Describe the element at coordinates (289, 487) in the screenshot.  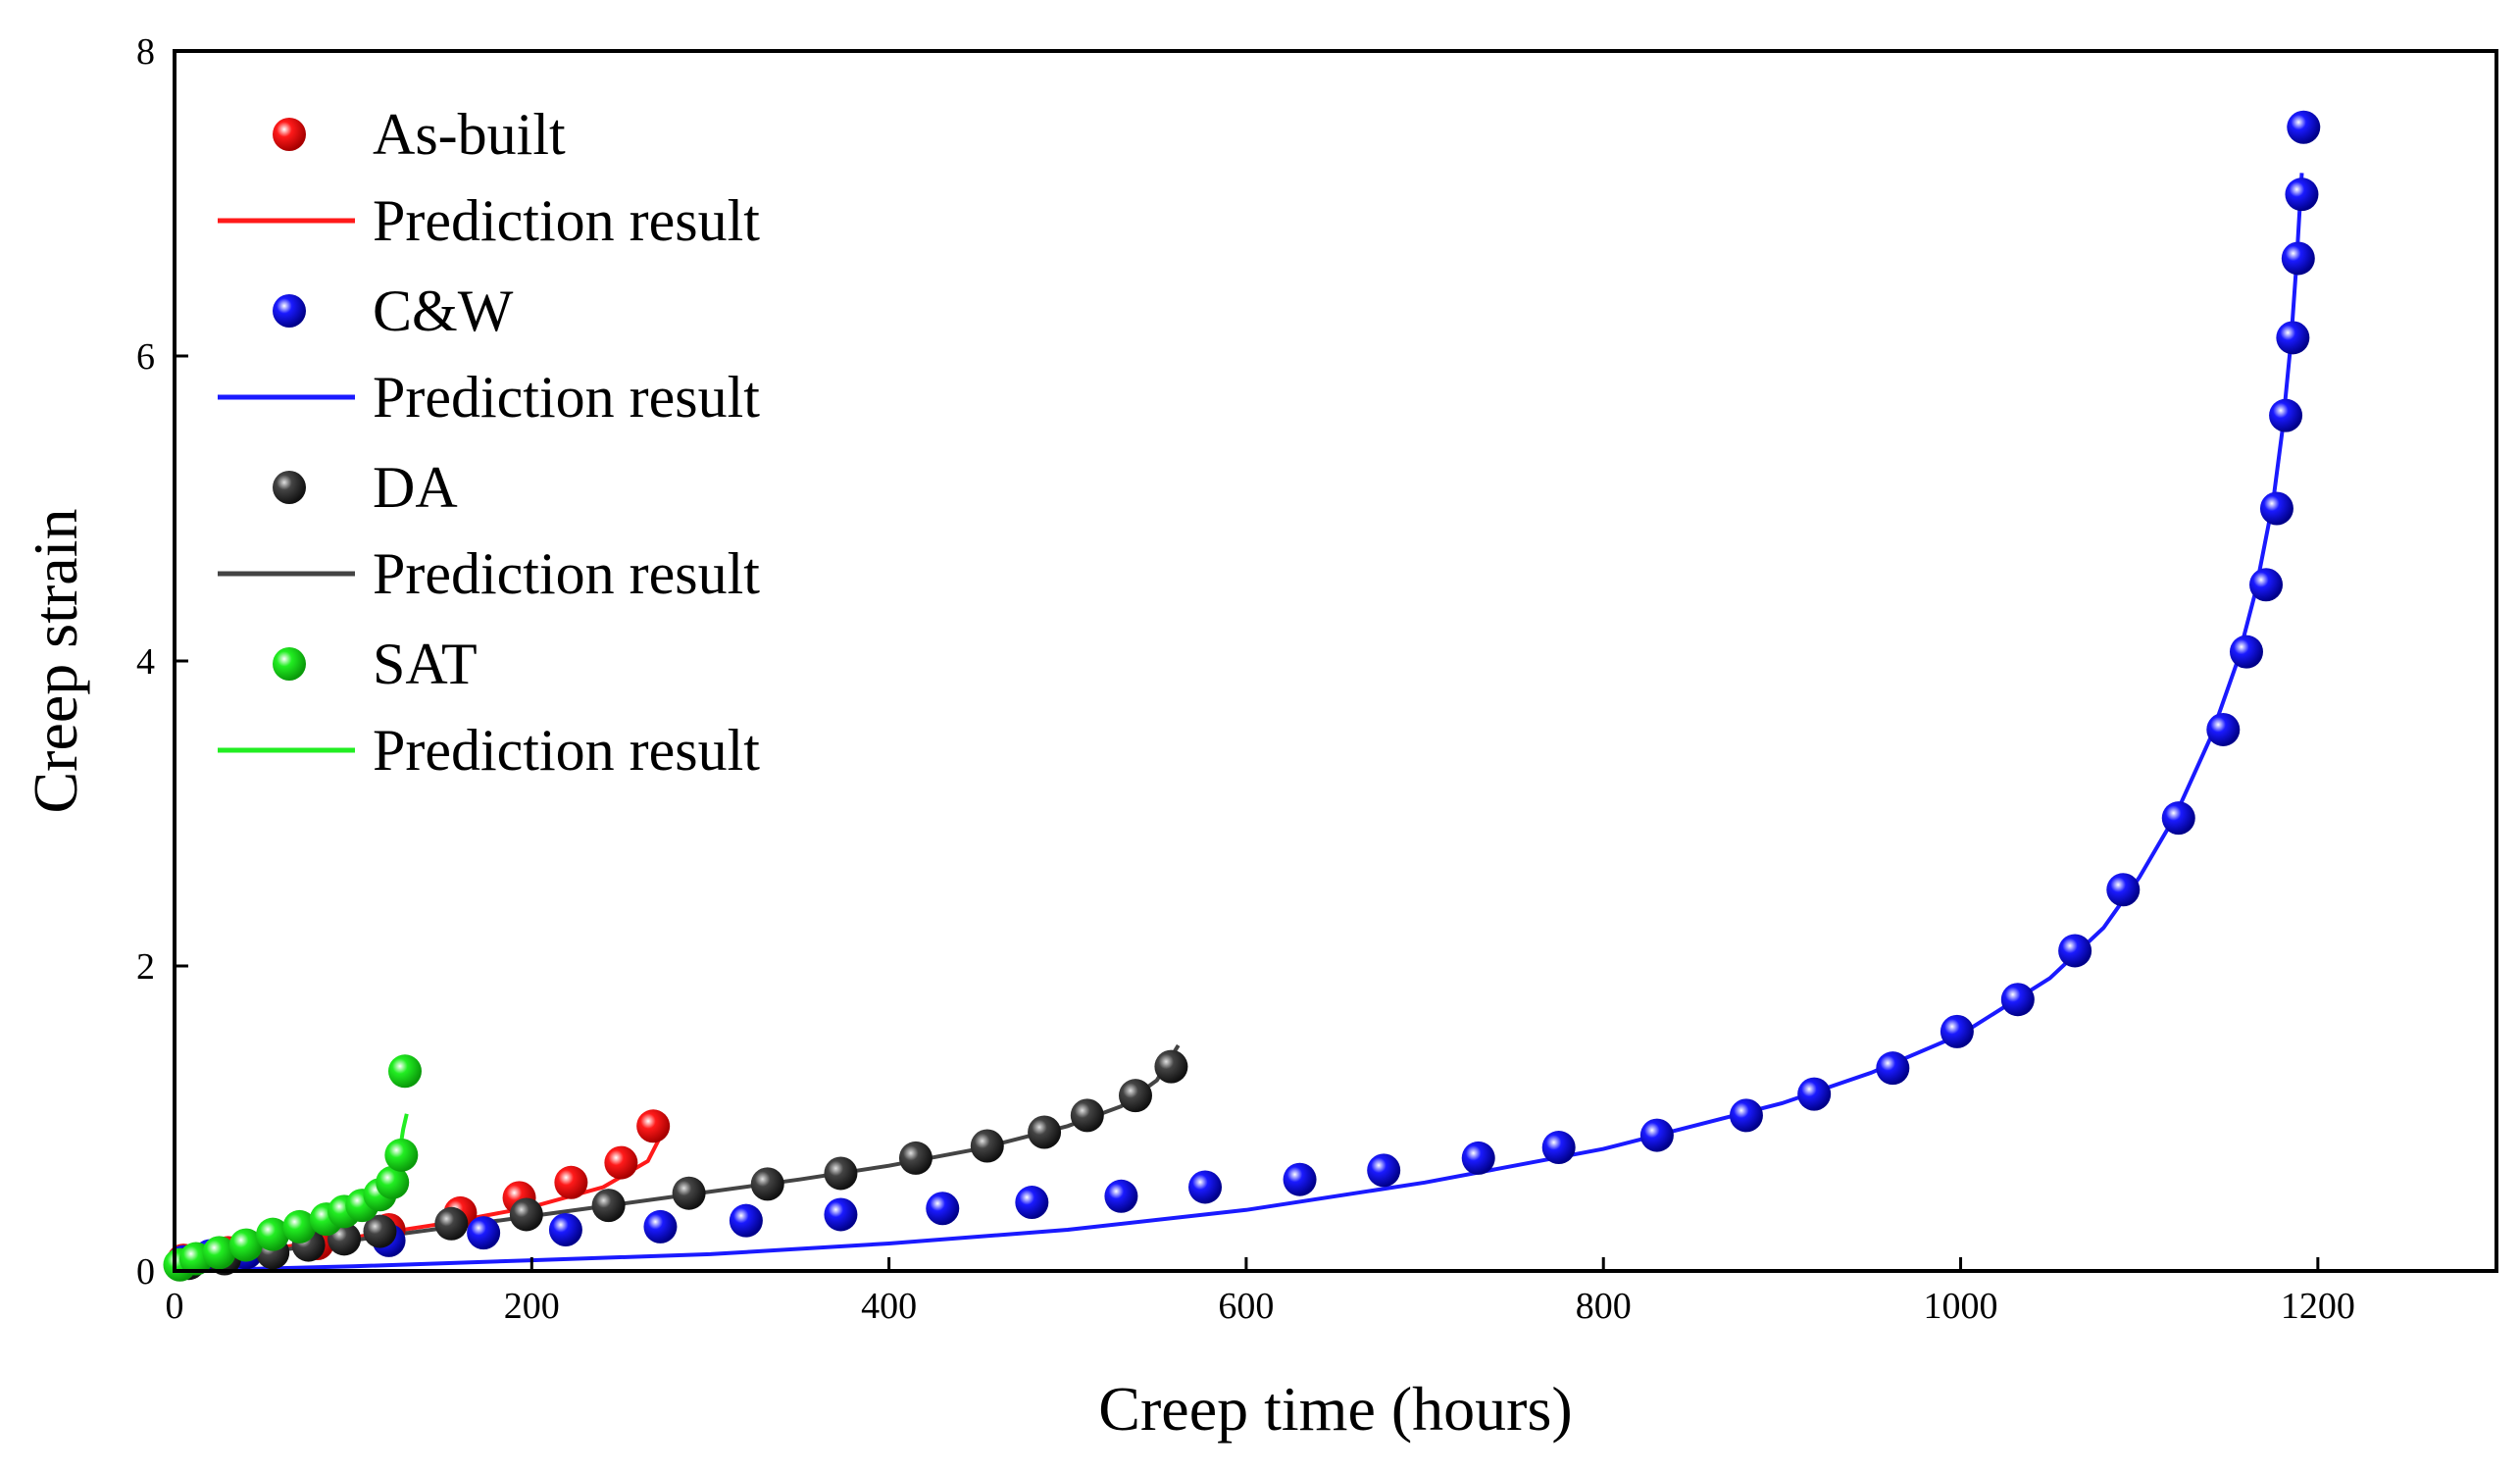
I see `da-legend-marker` at that location.